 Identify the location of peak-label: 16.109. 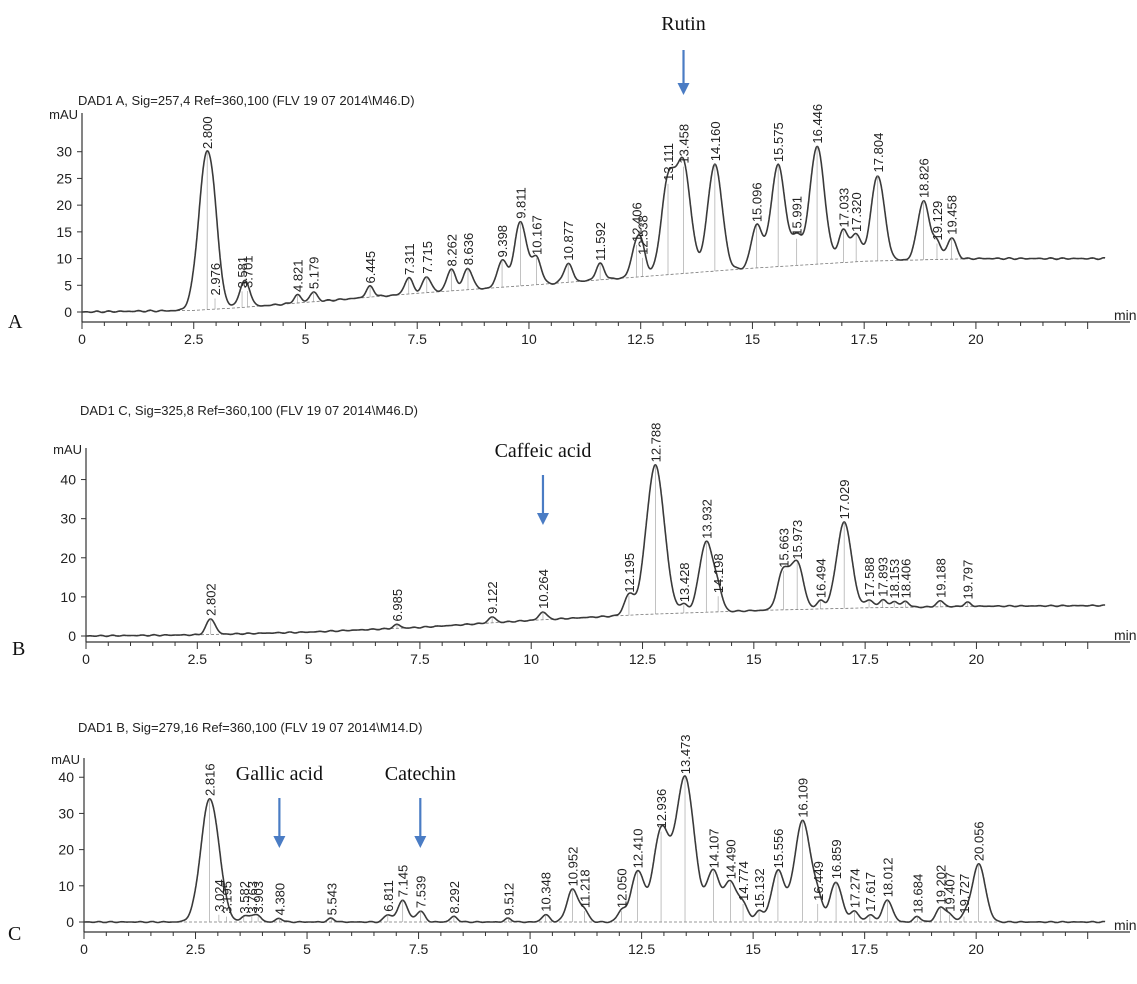
(803, 798).